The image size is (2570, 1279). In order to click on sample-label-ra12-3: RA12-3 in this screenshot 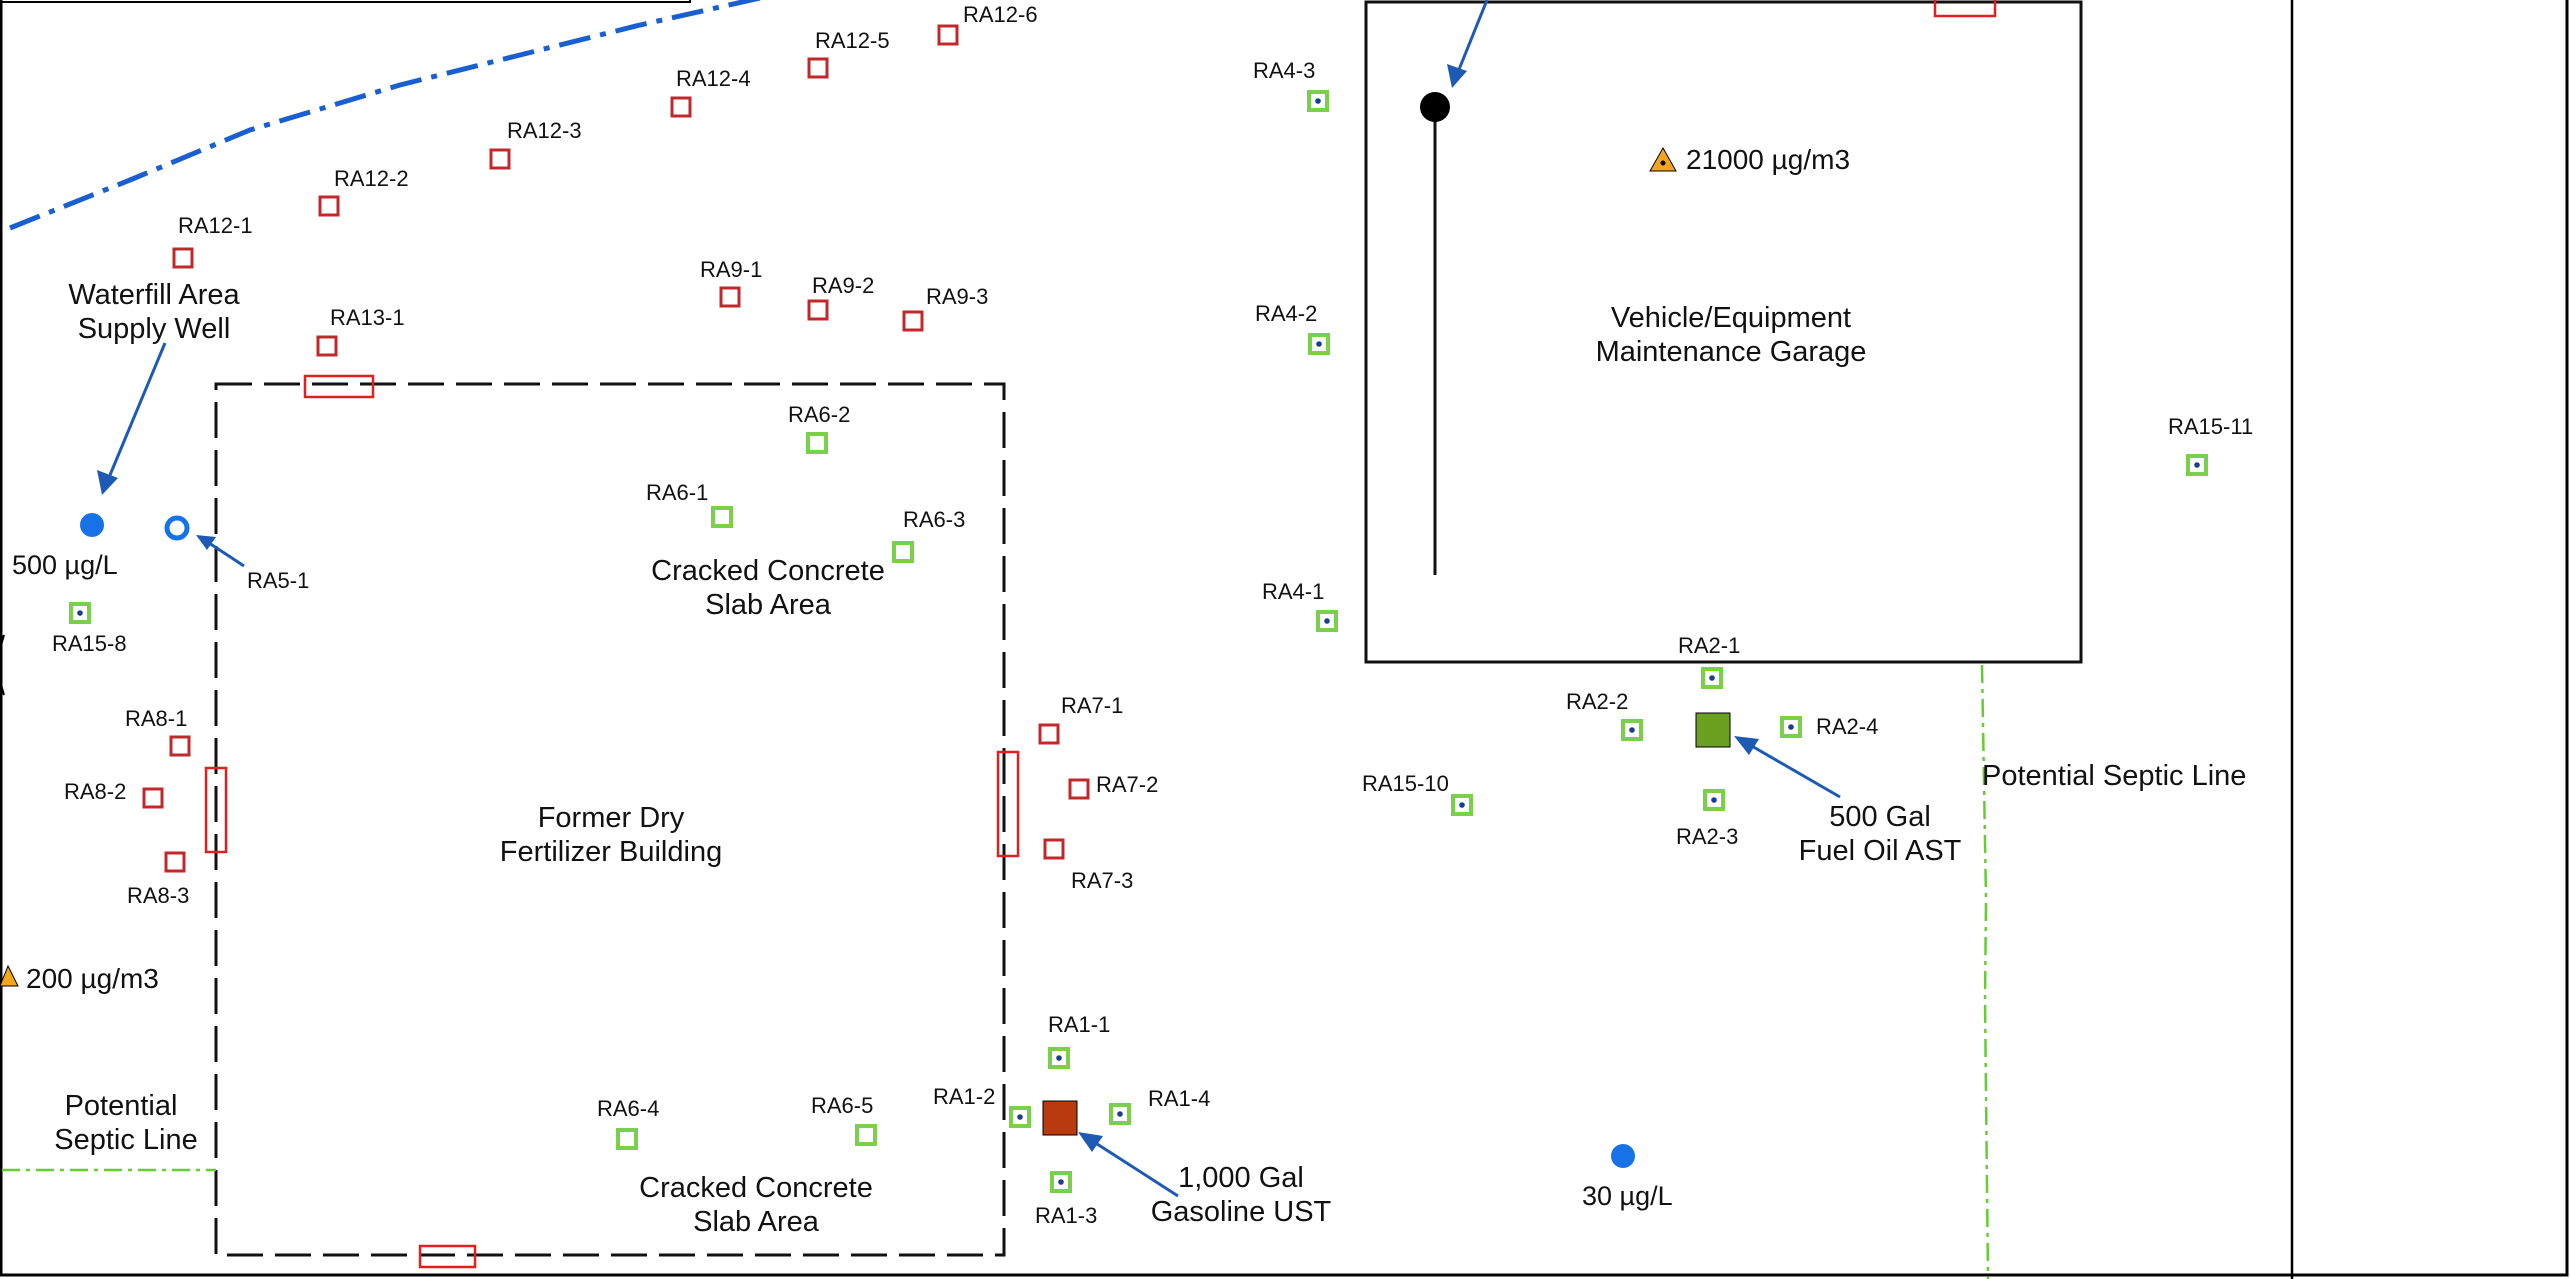, I will do `click(544, 130)`.